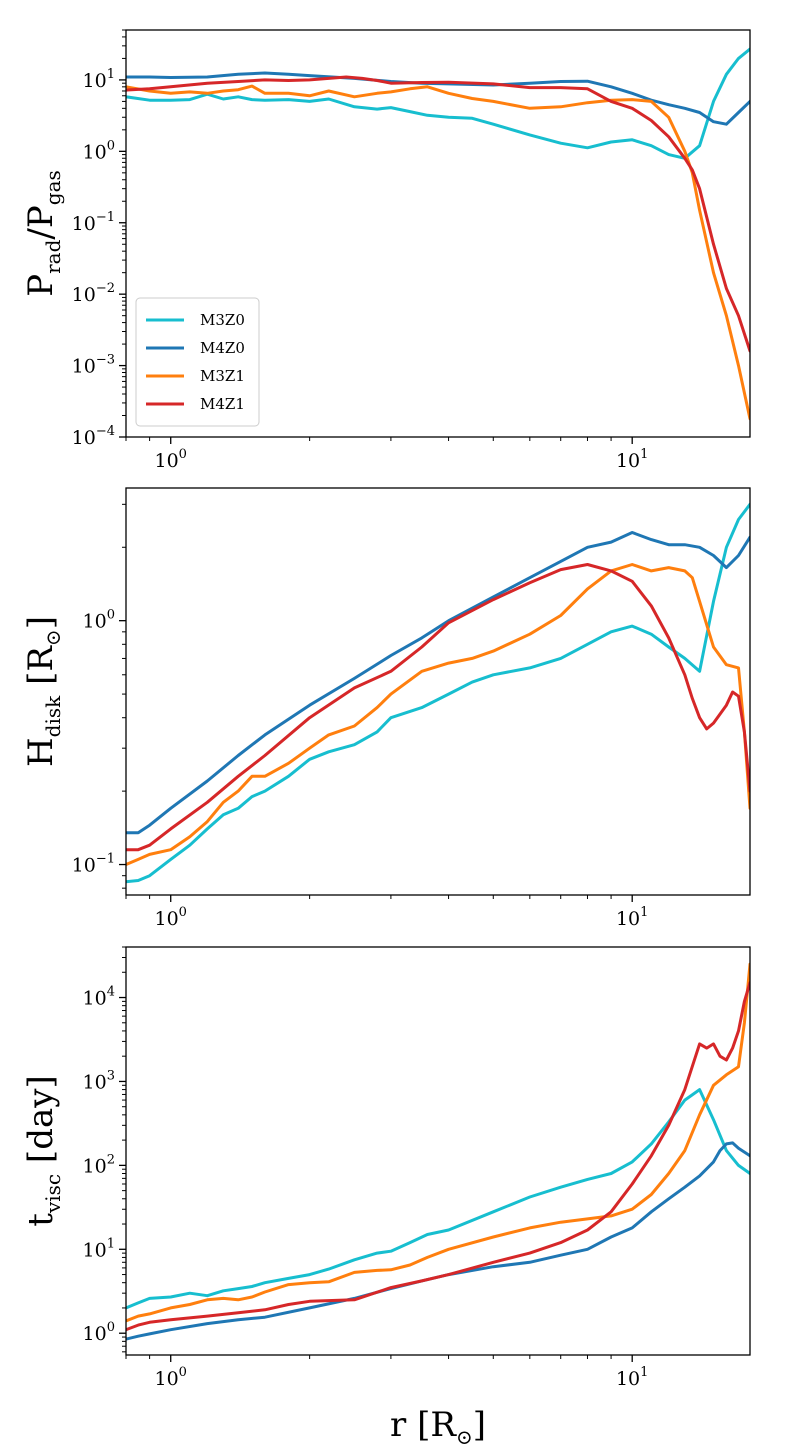 The image size is (789, 1456). Describe the element at coordinates (222, 348) in the screenshot. I see `legend-label: M4Z0` at that location.